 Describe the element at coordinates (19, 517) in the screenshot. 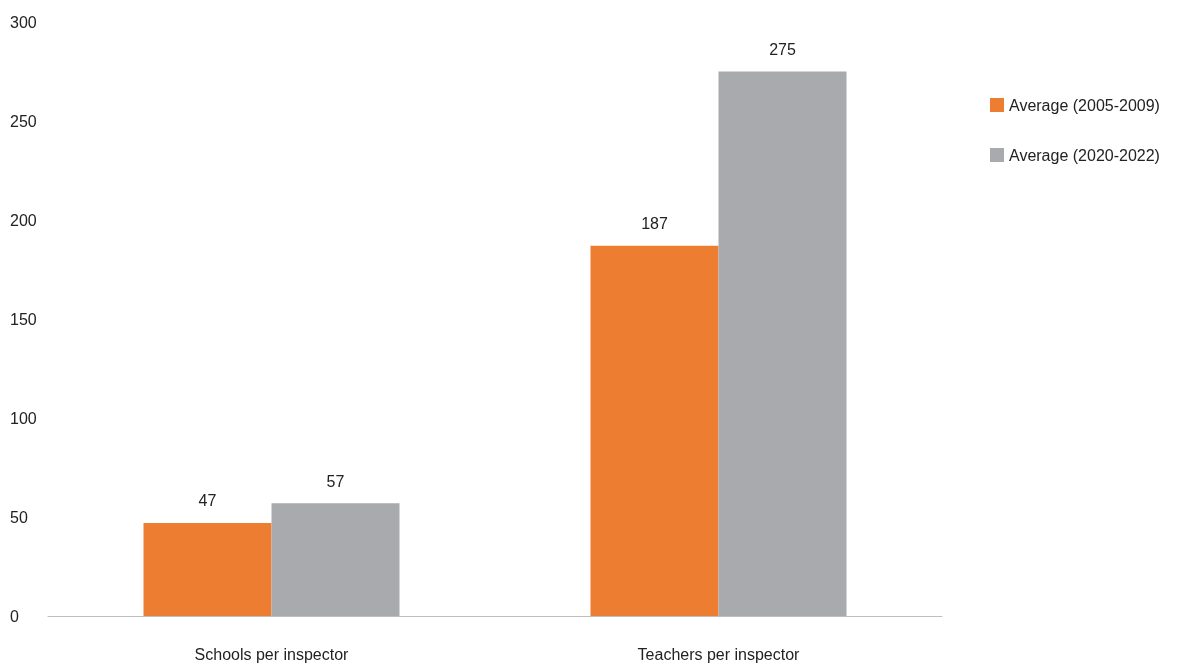

I see `y-tick-label: 50` at that location.